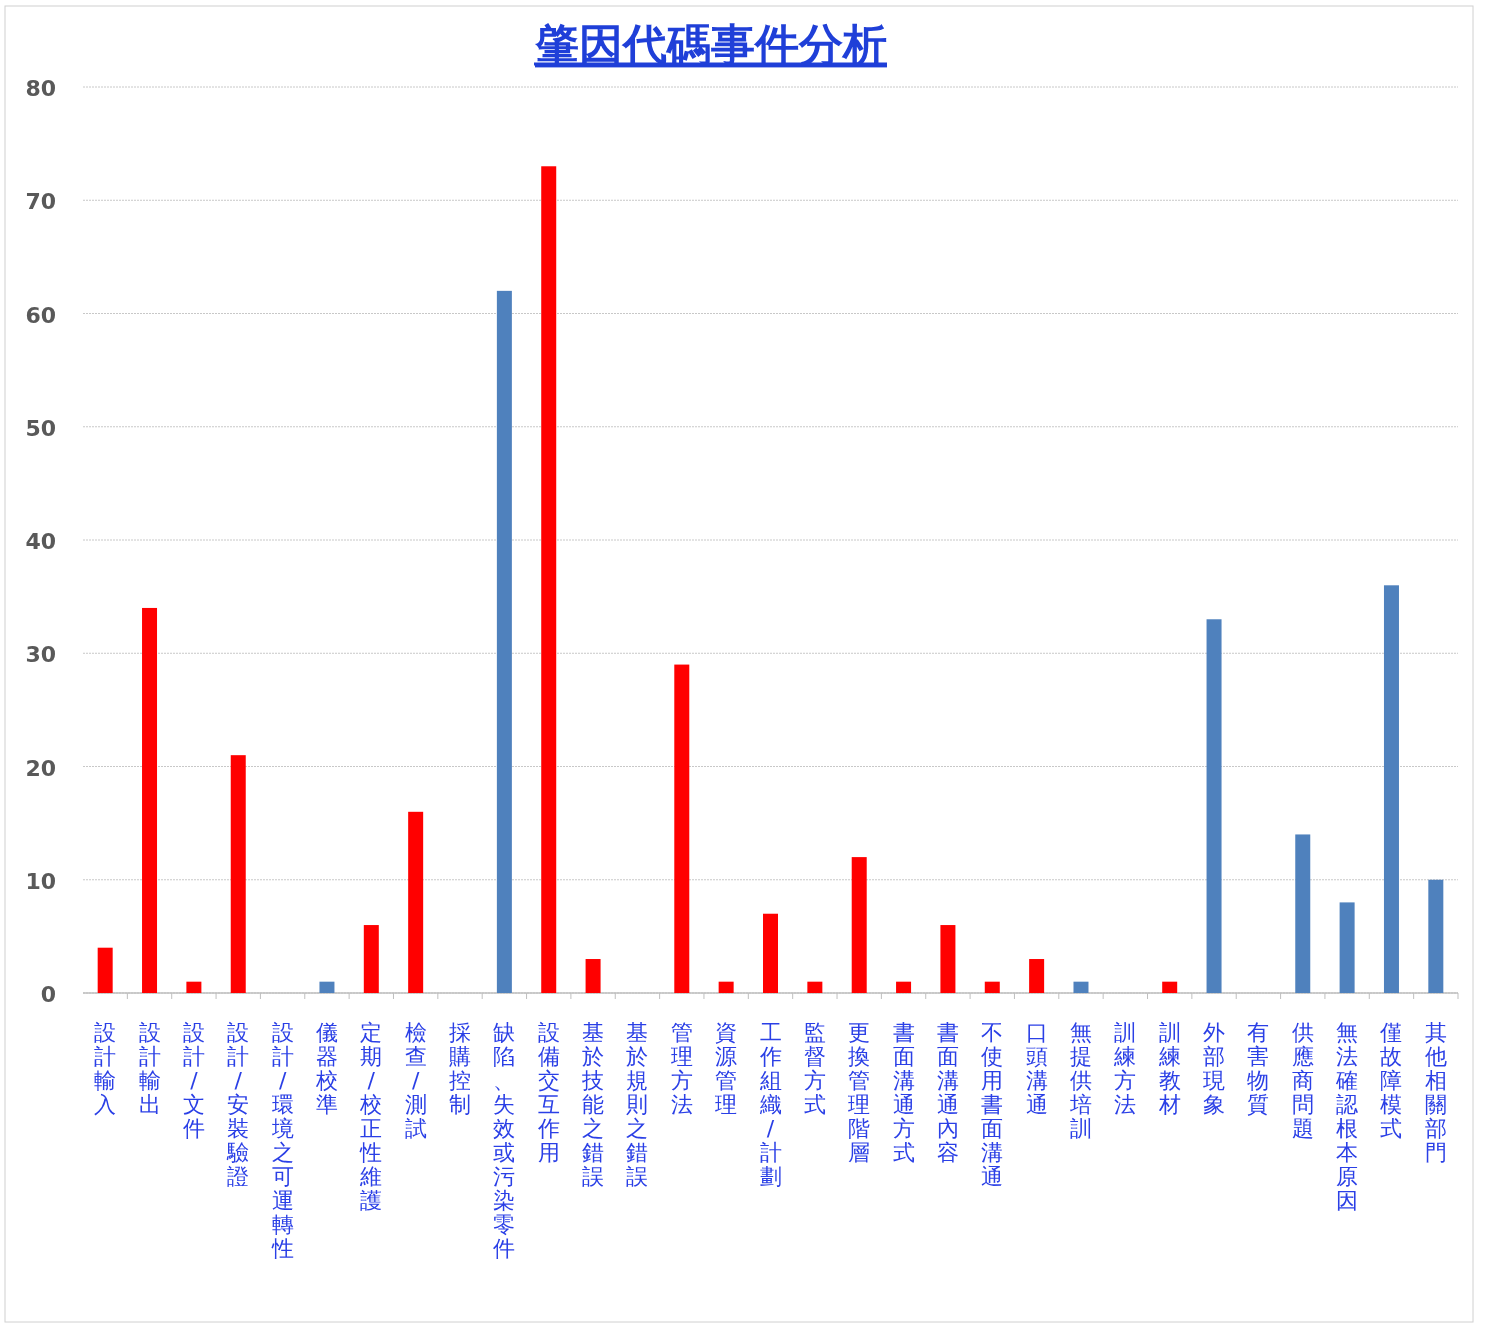 This screenshot has width=1489, height=1327. What do you see at coordinates (1036, 1068) in the screenshot?
I see `x-tick-label: 口頭溝通` at bounding box center [1036, 1068].